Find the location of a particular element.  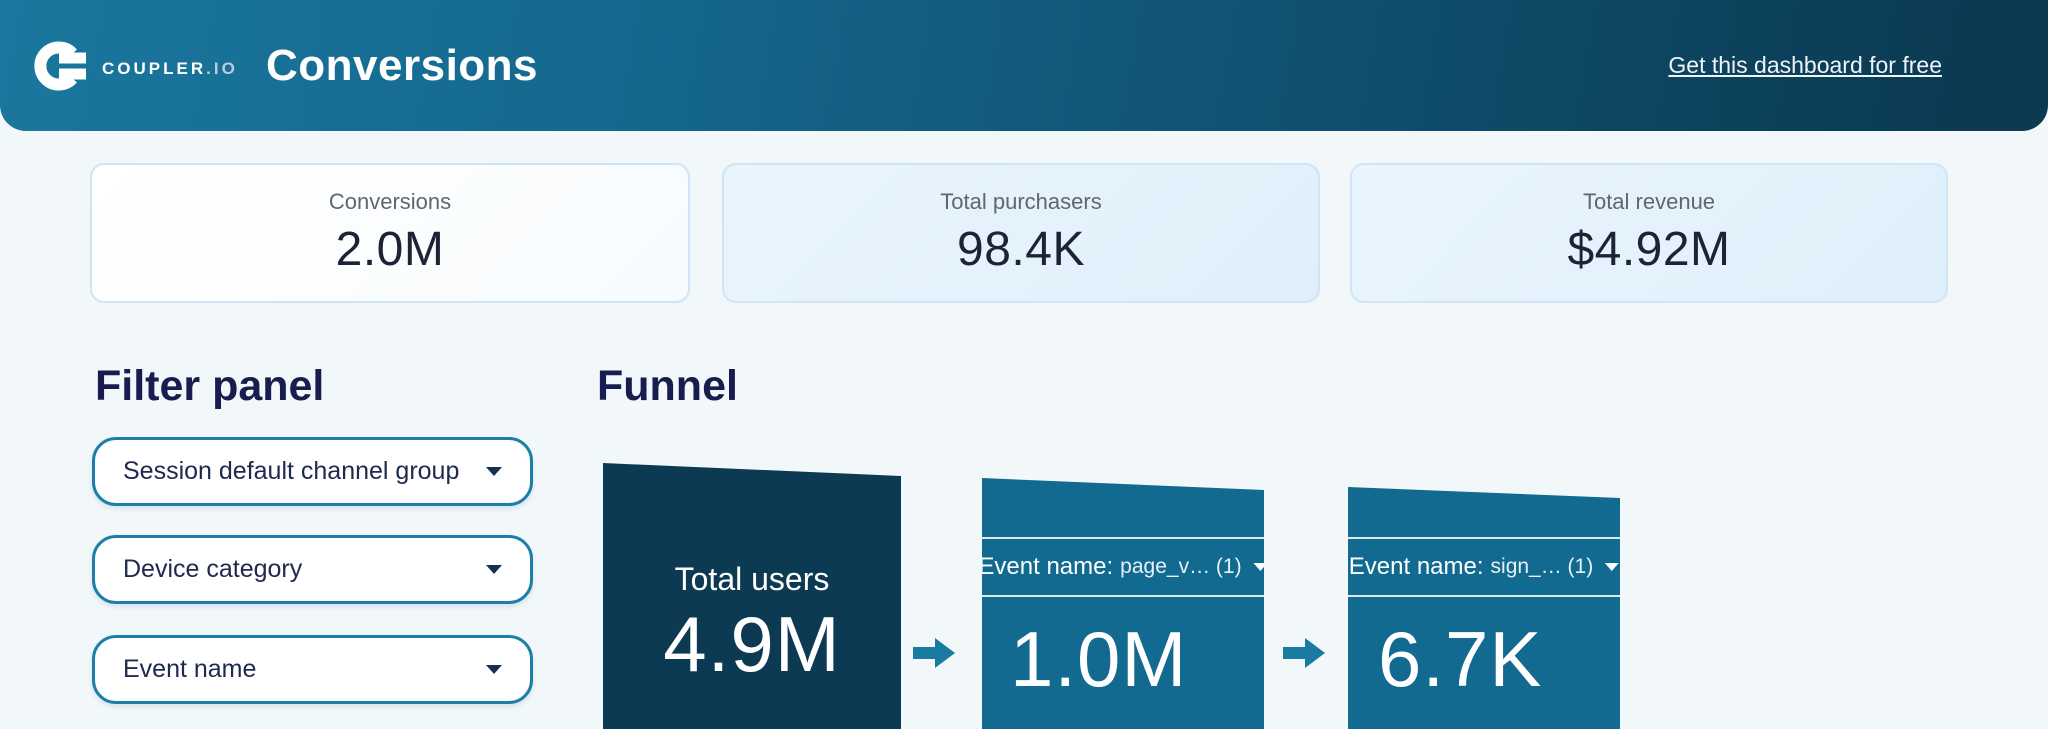

event-name-filter-chip: Event name: page_v… (1) is located at coordinates (1121, 567).